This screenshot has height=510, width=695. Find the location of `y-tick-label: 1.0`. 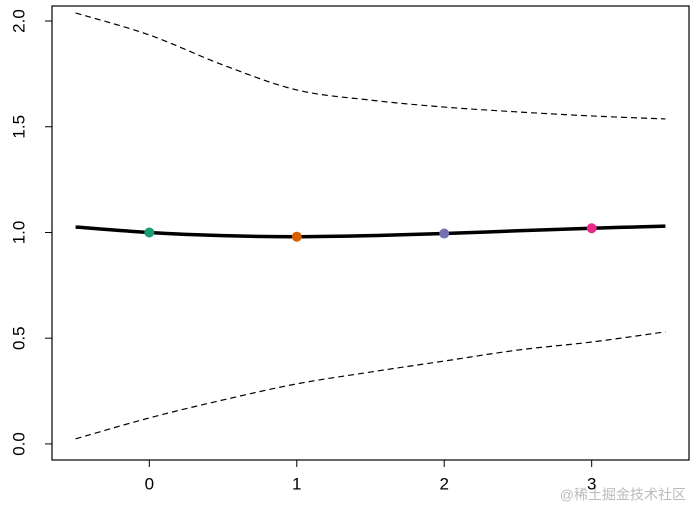

y-tick-label: 1.0 is located at coordinates (18, 233).